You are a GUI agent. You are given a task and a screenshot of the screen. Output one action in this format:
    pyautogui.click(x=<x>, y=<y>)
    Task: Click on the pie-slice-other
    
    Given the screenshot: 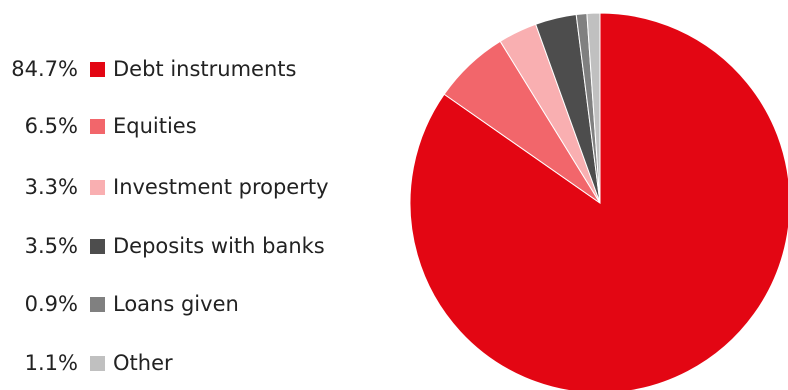 What is the action you would take?
    pyautogui.click(x=593, y=108)
    